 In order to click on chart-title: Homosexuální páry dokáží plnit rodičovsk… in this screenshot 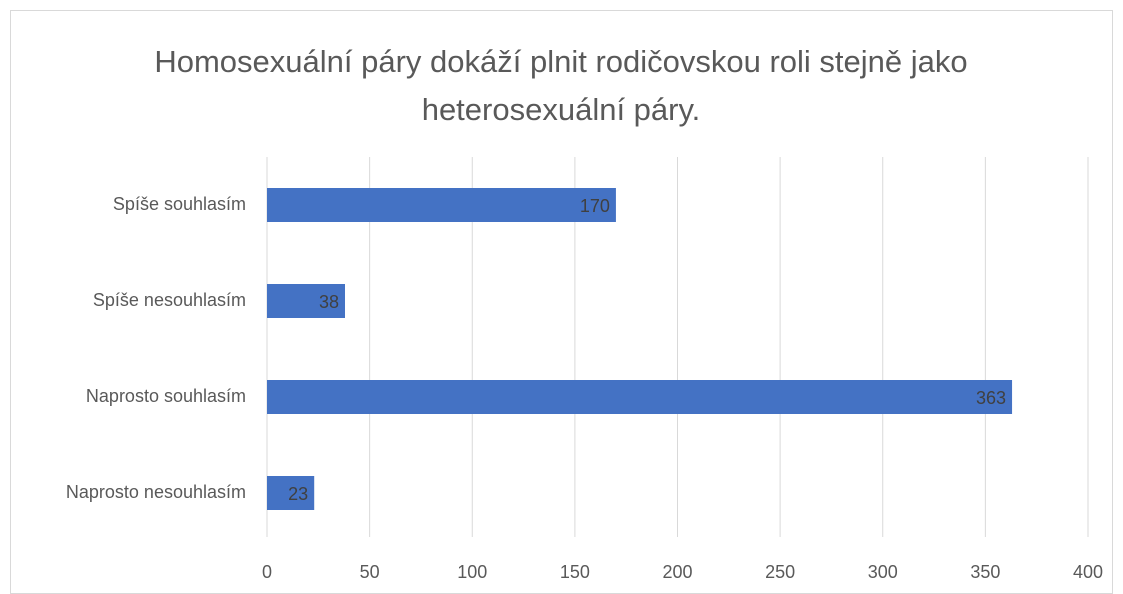, I will do `click(561, 85)`.